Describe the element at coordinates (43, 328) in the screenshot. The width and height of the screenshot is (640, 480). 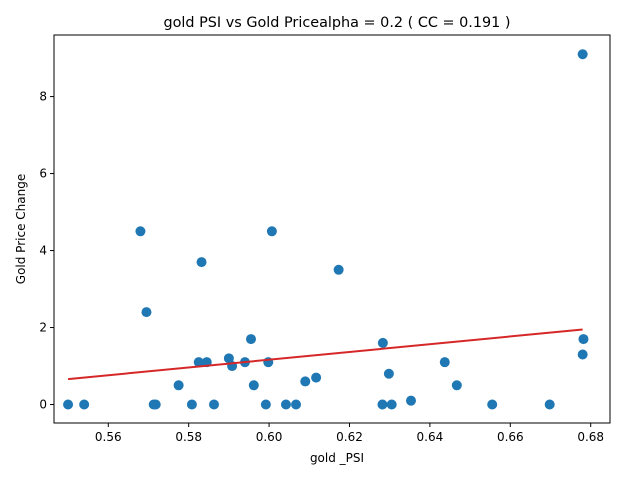
I see `y-tick-label: 2` at that location.